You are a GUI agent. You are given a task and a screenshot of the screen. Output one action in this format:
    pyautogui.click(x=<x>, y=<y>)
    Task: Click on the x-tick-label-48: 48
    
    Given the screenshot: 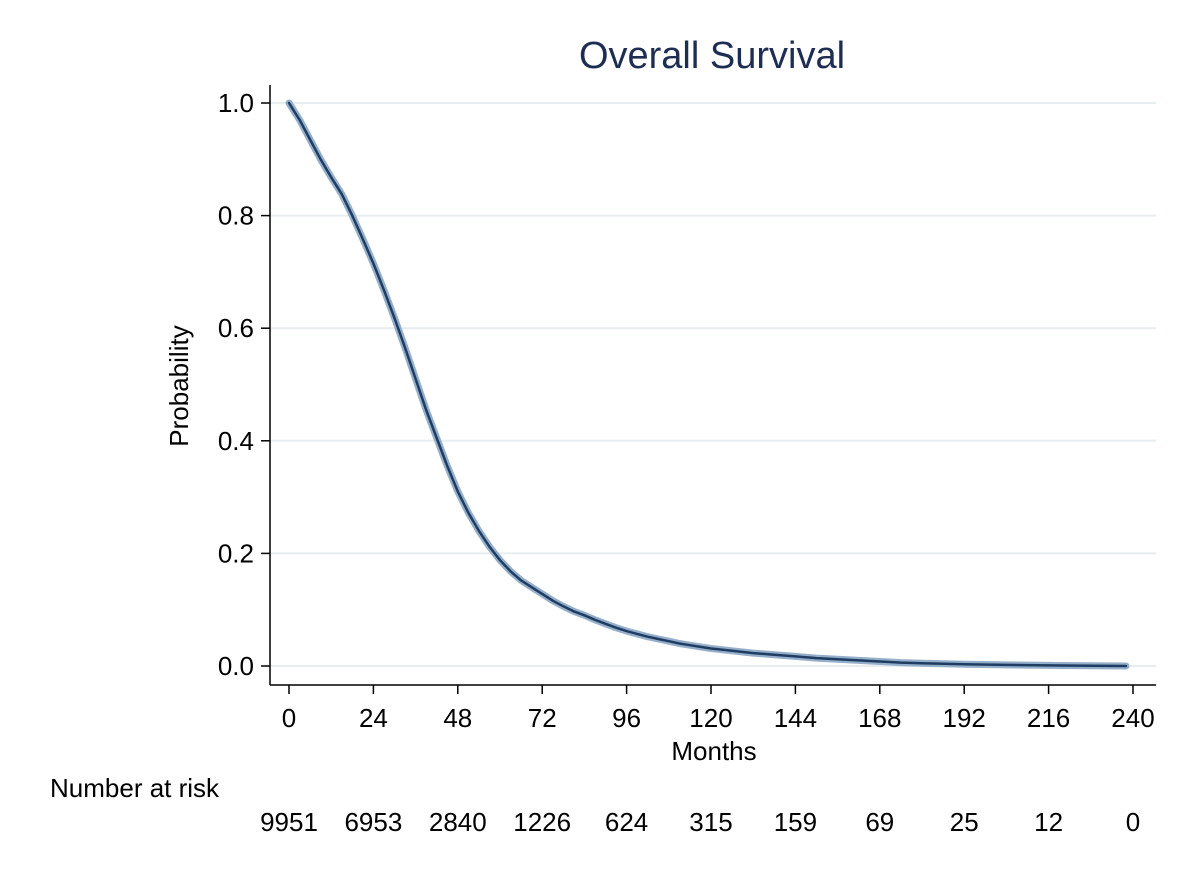 What is the action you would take?
    pyautogui.click(x=457, y=718)
    